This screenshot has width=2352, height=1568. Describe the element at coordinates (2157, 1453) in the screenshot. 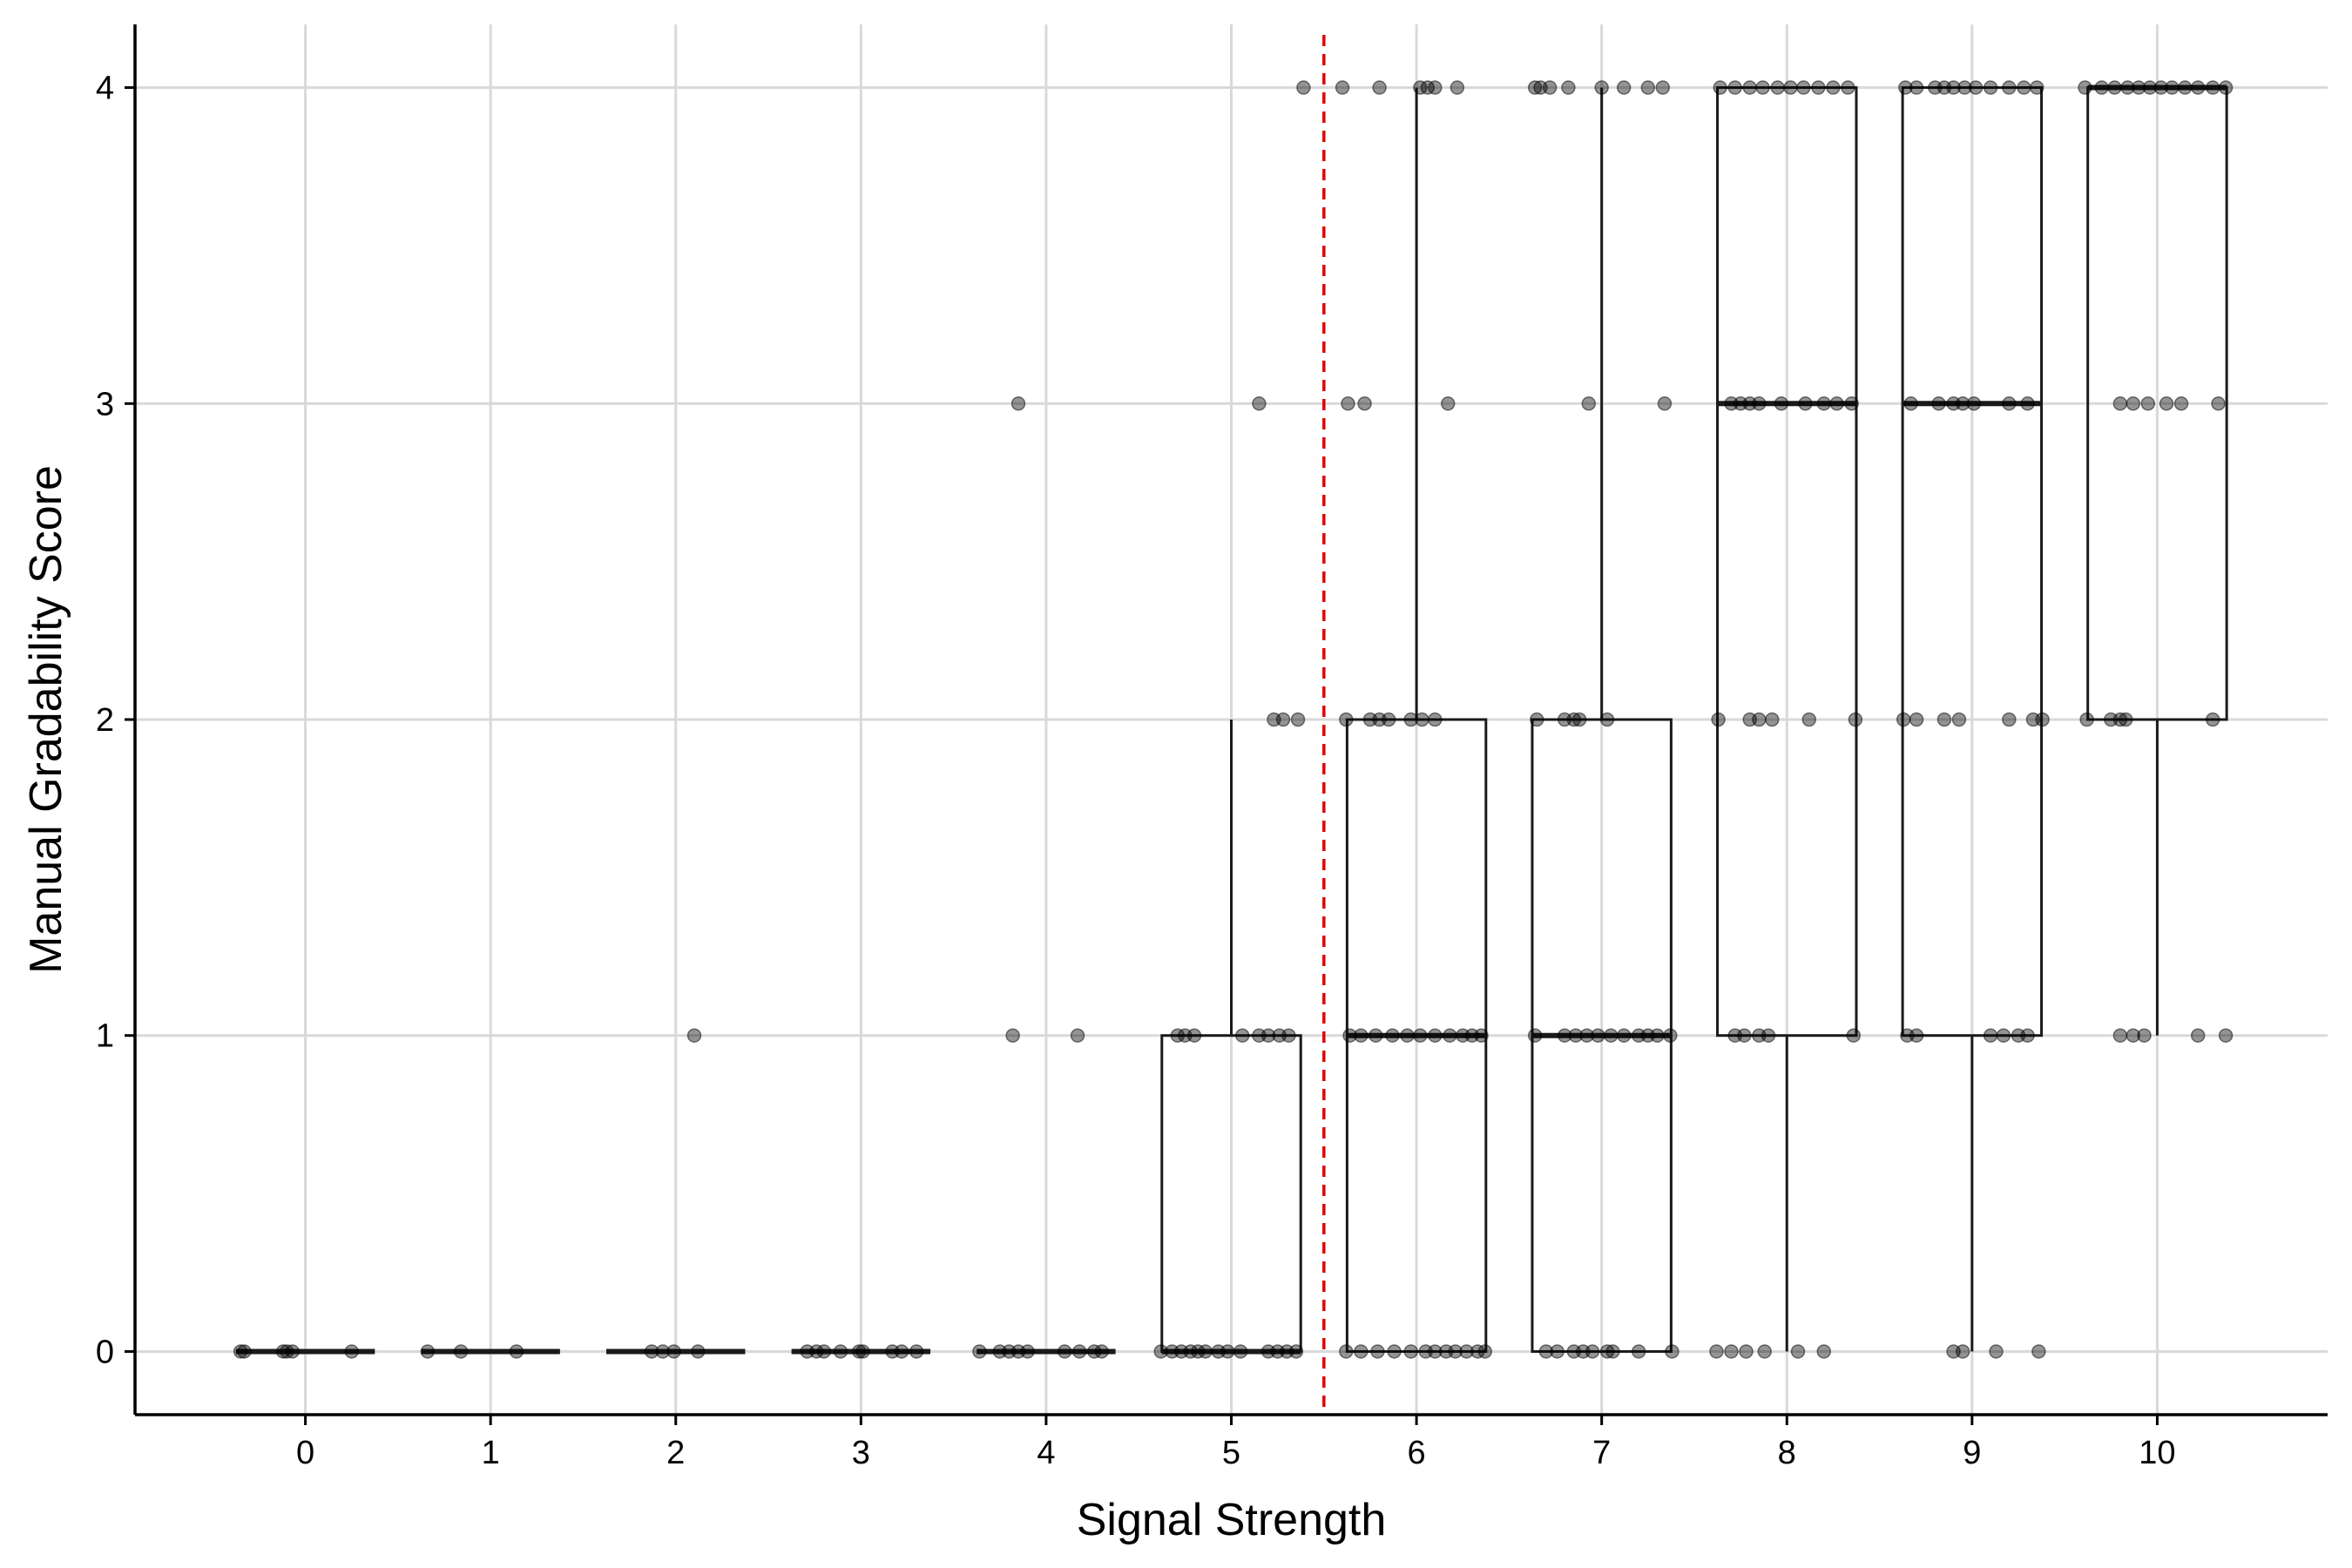

I see `x-tick-label: 10` at that location.